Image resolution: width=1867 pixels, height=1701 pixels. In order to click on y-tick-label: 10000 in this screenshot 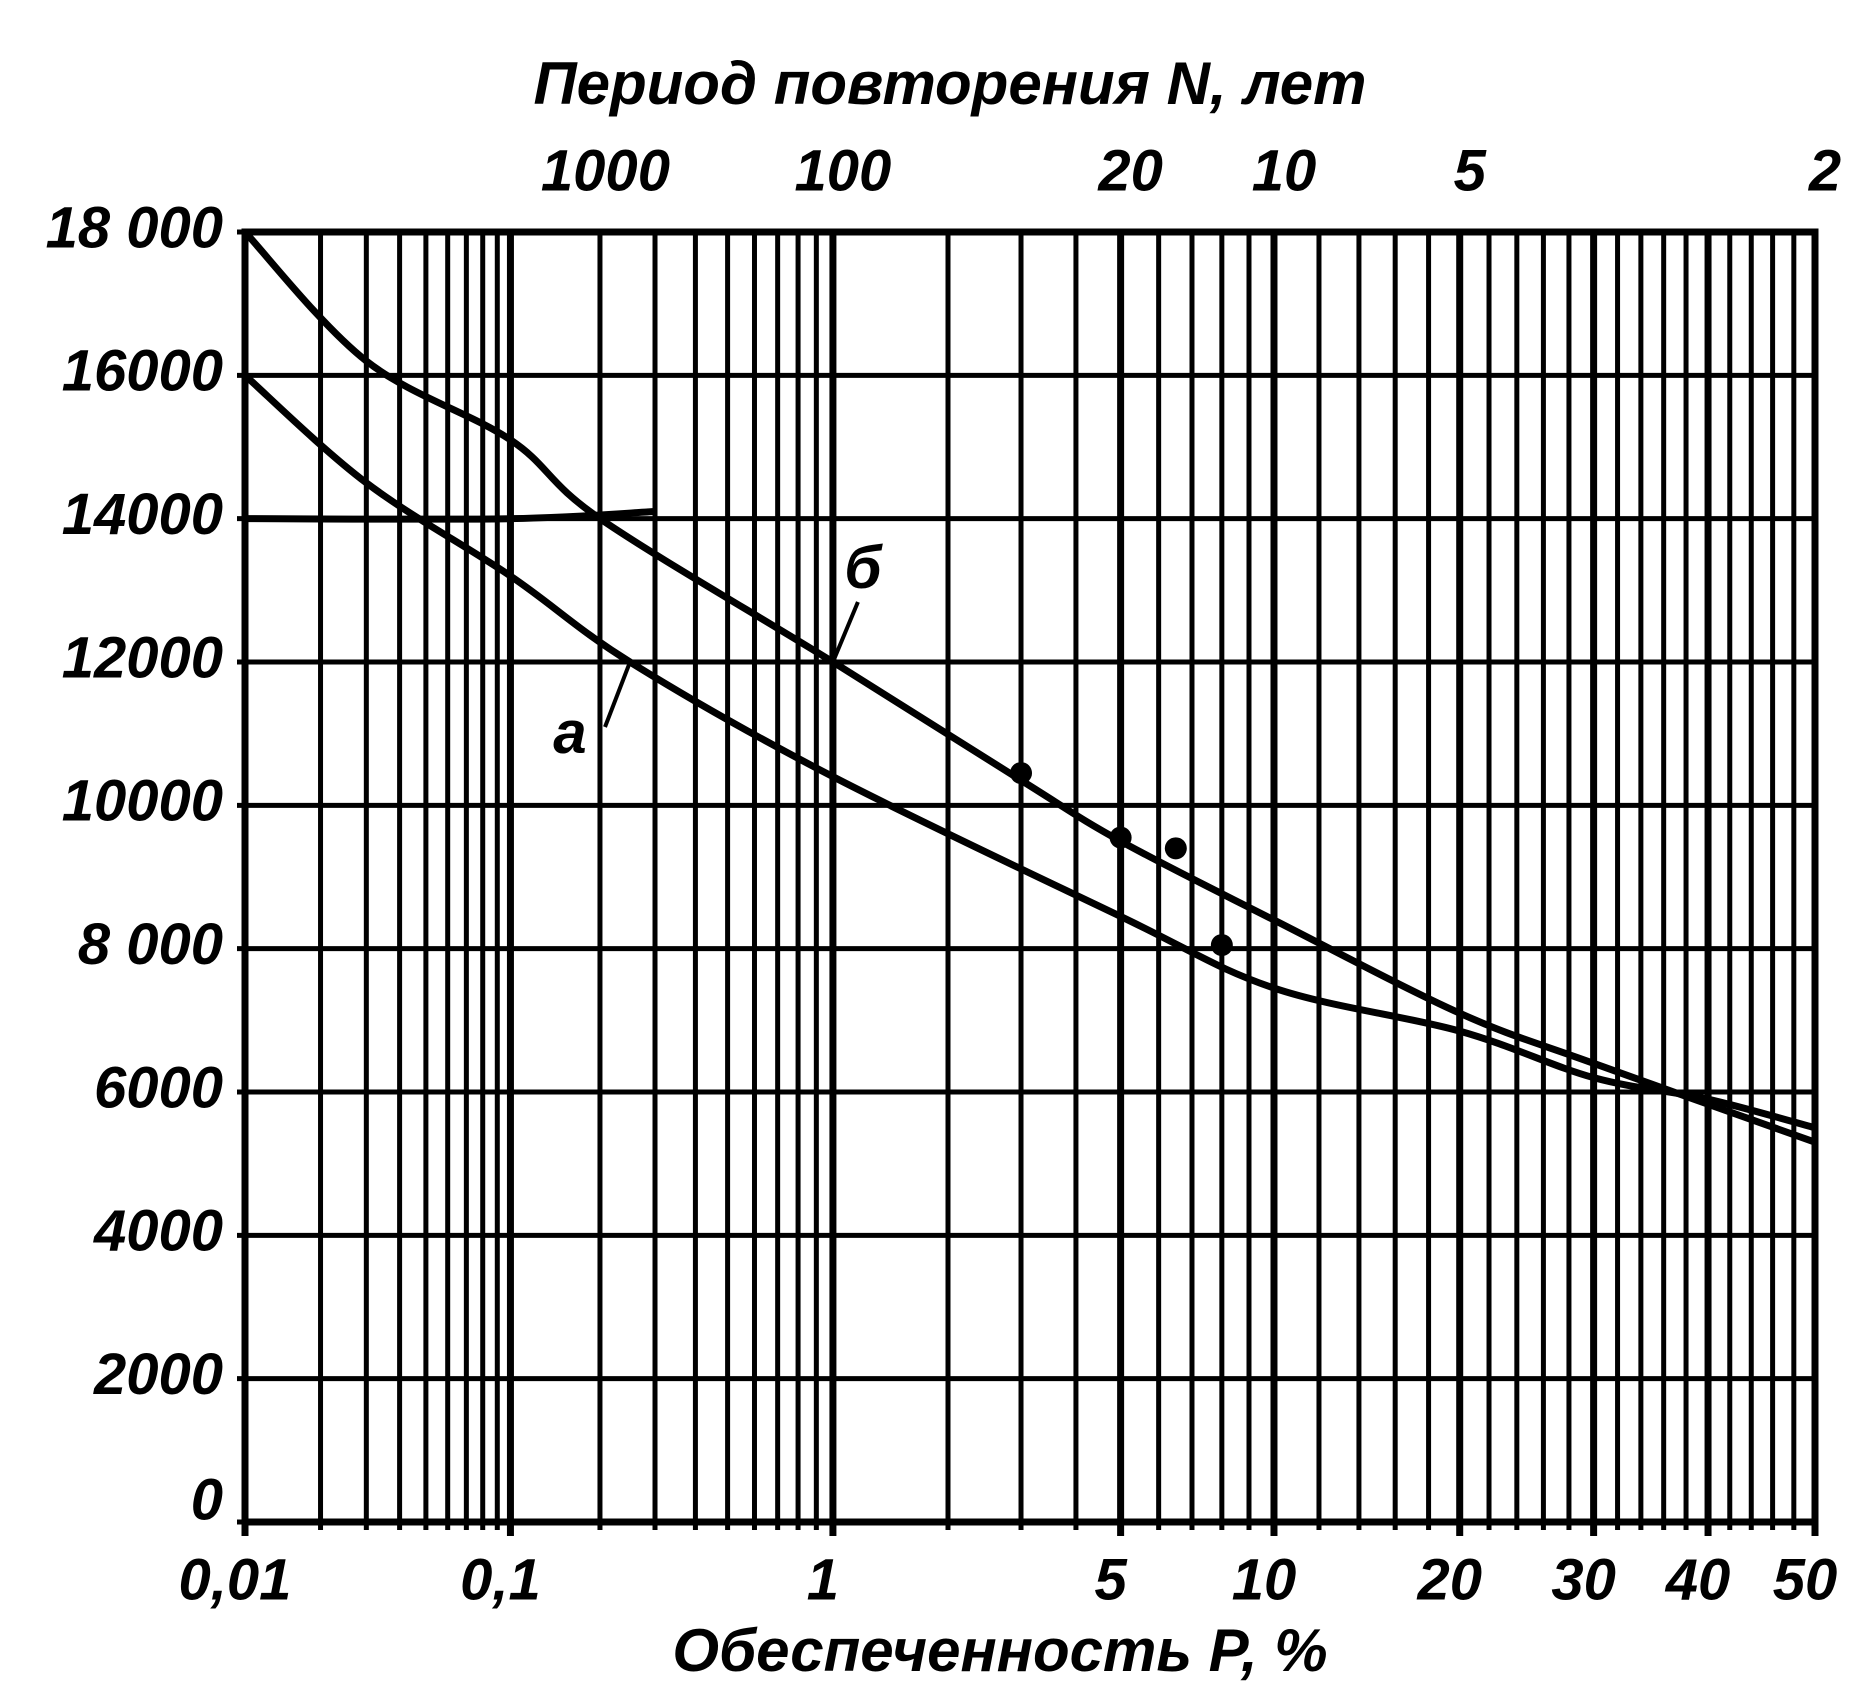, I will do `click(142, 801)`.